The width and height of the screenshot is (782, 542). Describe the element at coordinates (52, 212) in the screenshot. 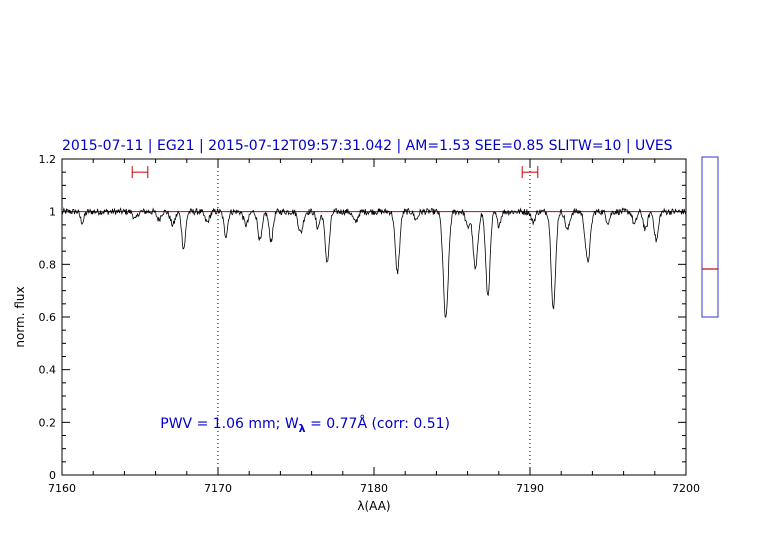

I see `y-tick-label: 1` at that location.